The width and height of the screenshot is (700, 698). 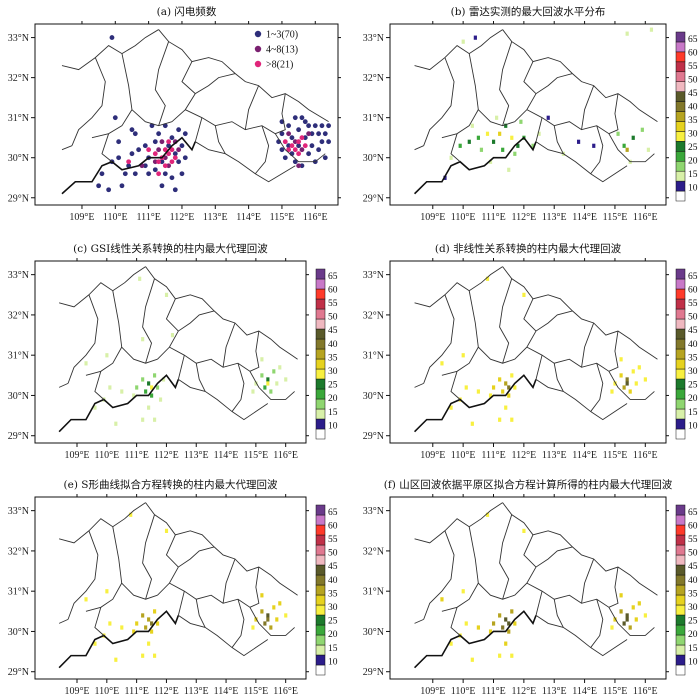 What do you see at coordinates (693, 134) in the screenshot?
I see `colorbar-label: 30` at bounding box center [693, 134].